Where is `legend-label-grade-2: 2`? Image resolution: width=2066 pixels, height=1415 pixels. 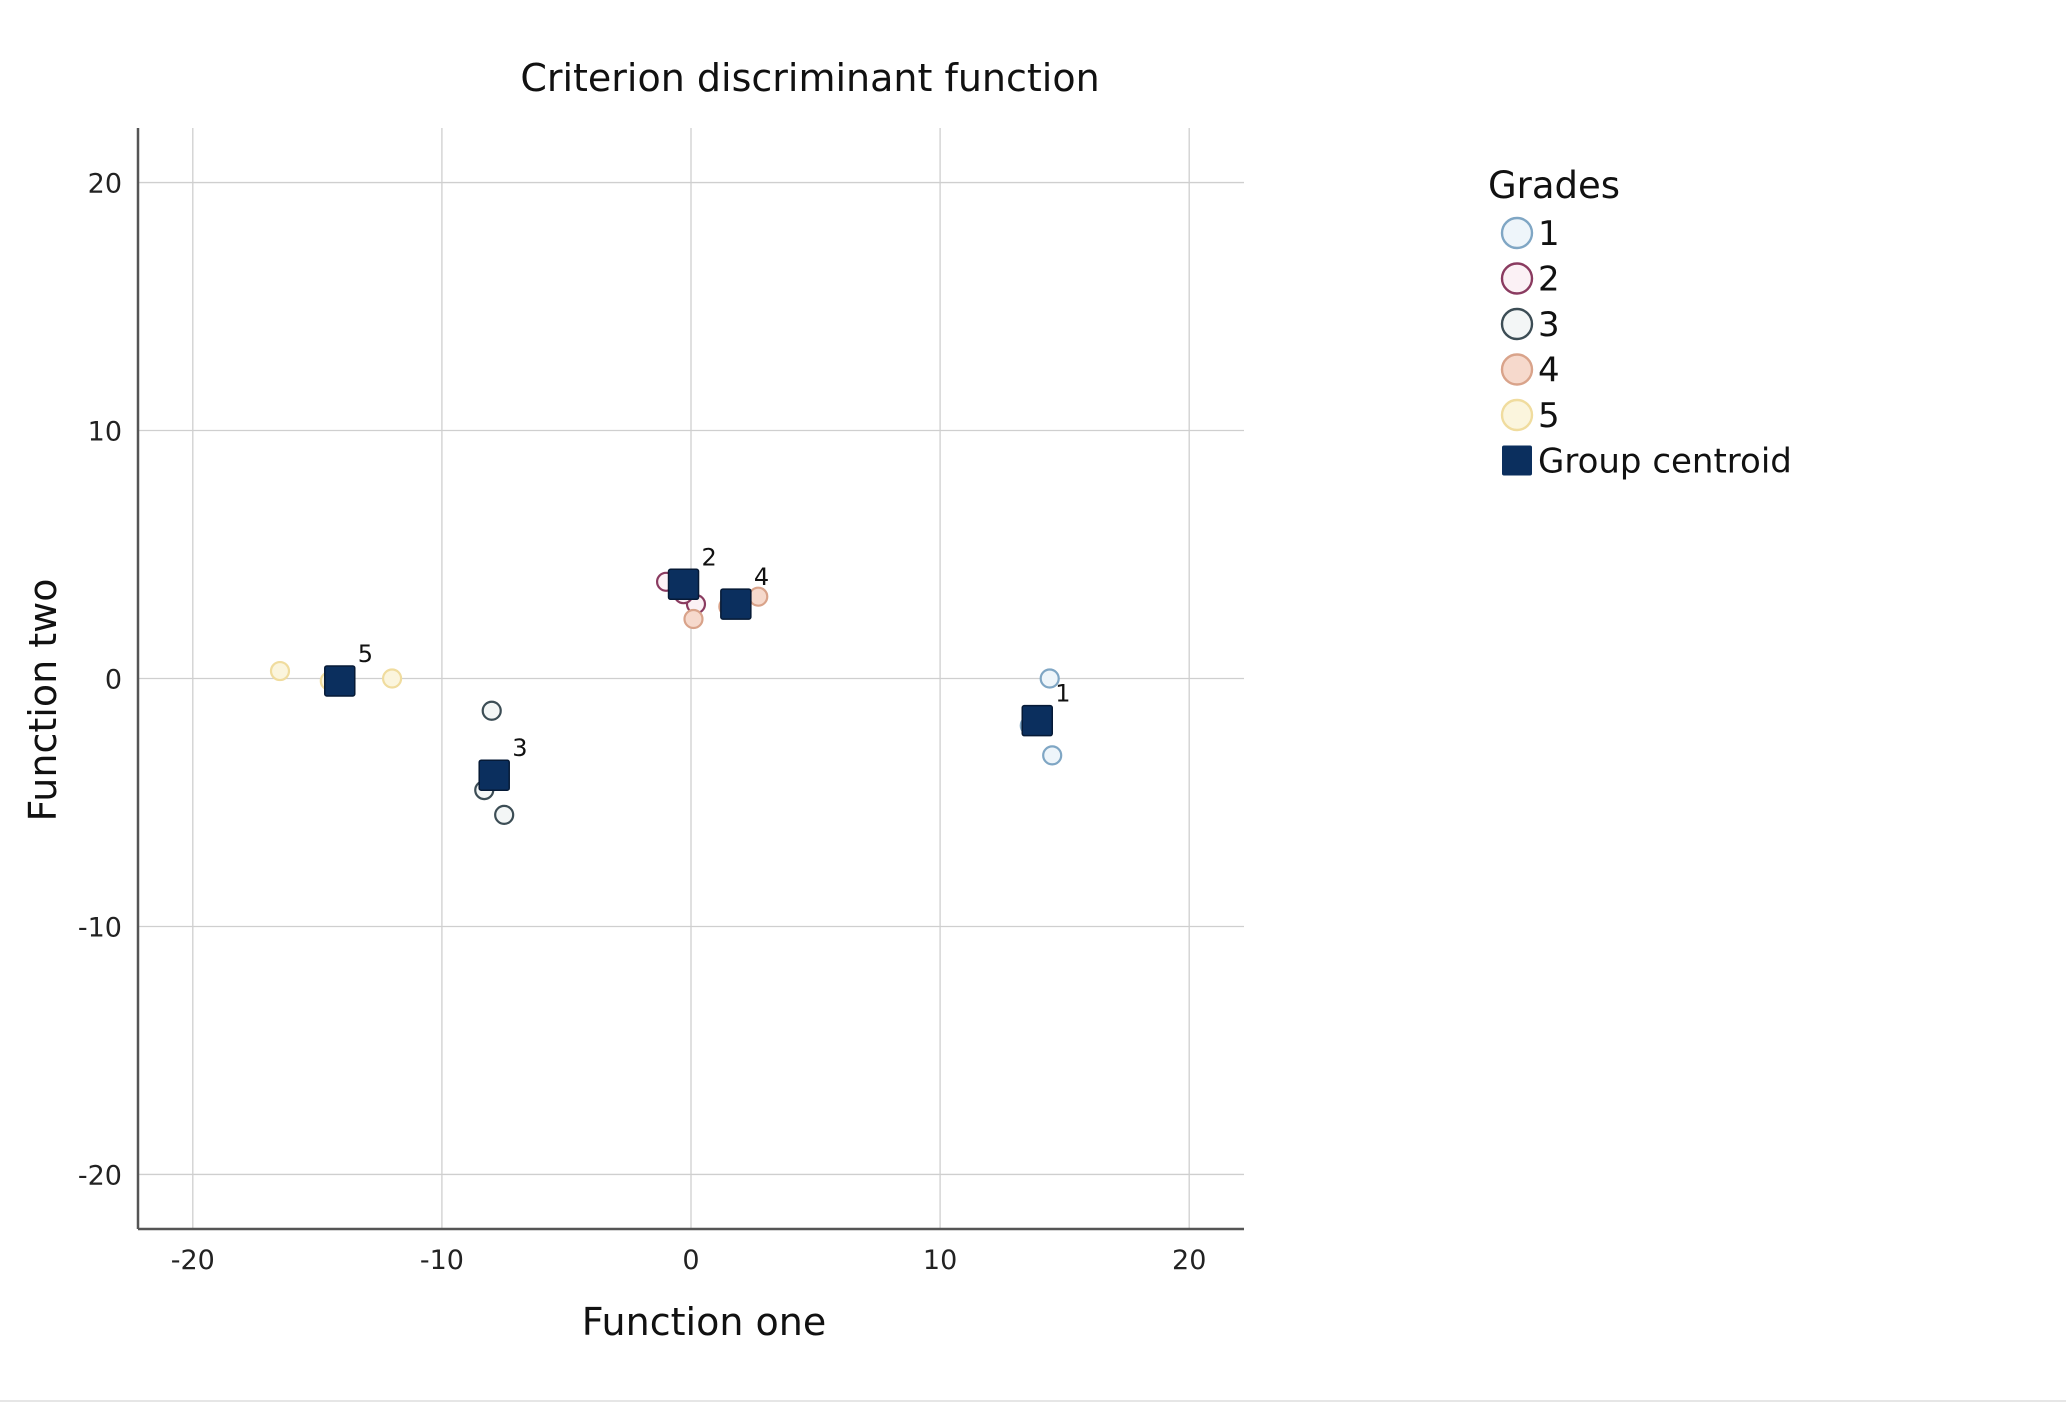
legend-label-grade-2: 2 is located at coordinates (1549, 280).